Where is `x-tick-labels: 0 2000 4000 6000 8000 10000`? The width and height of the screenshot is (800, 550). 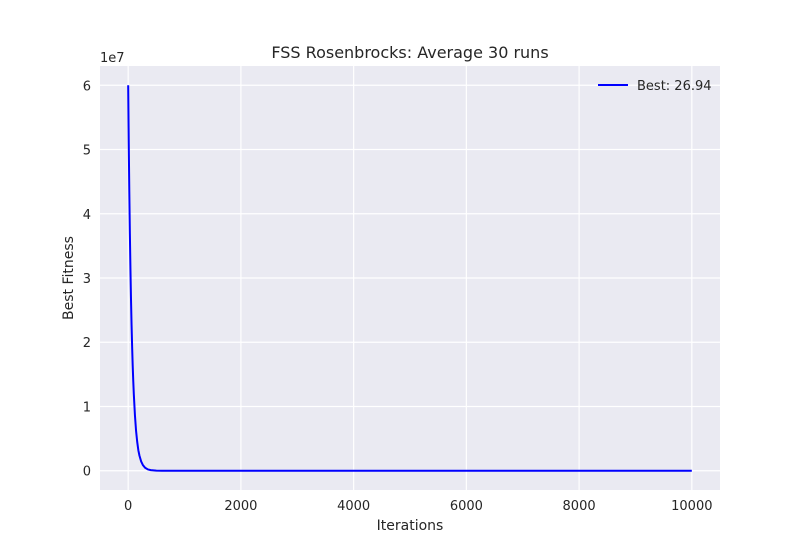
x-tick-labels: 0 2000 4000 6000 8000 10000 is located at coordinates (418, 506).